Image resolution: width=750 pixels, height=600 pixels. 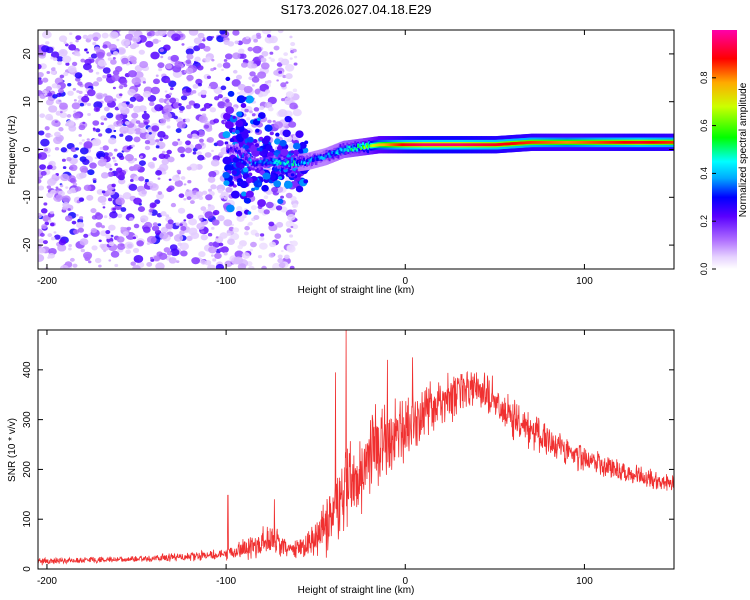 What do you see at coordinates (356, 290) in the screenshot?
I see `heatmap-x-label: Height of straight line (km)` at bounding box center [356, 290].